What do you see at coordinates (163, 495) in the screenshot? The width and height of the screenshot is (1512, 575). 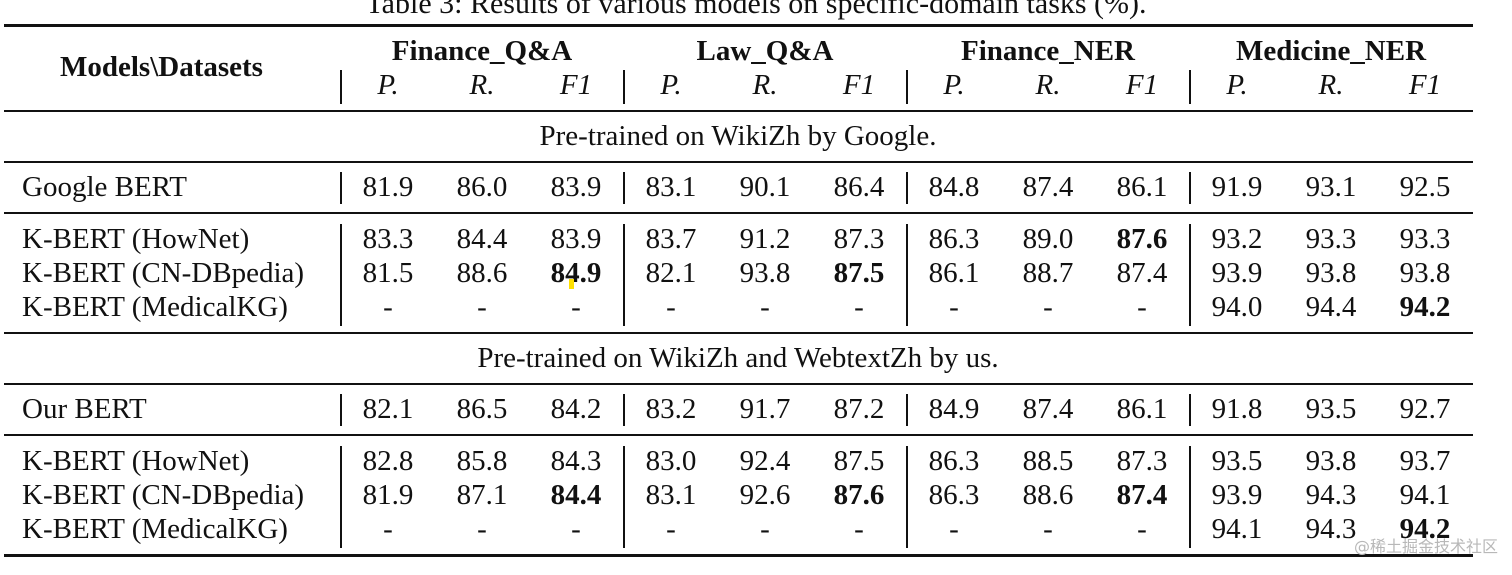 I see `model-name: K-BERT (CN-DBpedia)` at bounding box center [163, 495].